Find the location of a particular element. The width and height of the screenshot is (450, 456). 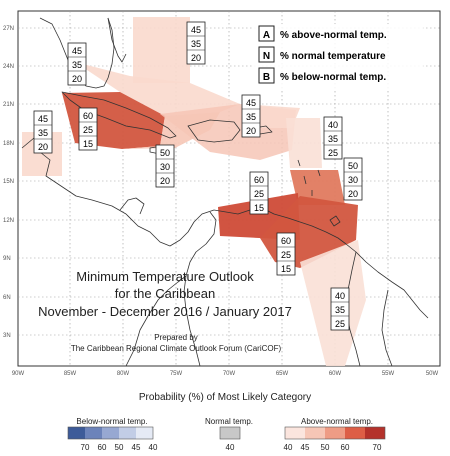

box-cuba: 60 25 15 is located at coordinates (88, 129).